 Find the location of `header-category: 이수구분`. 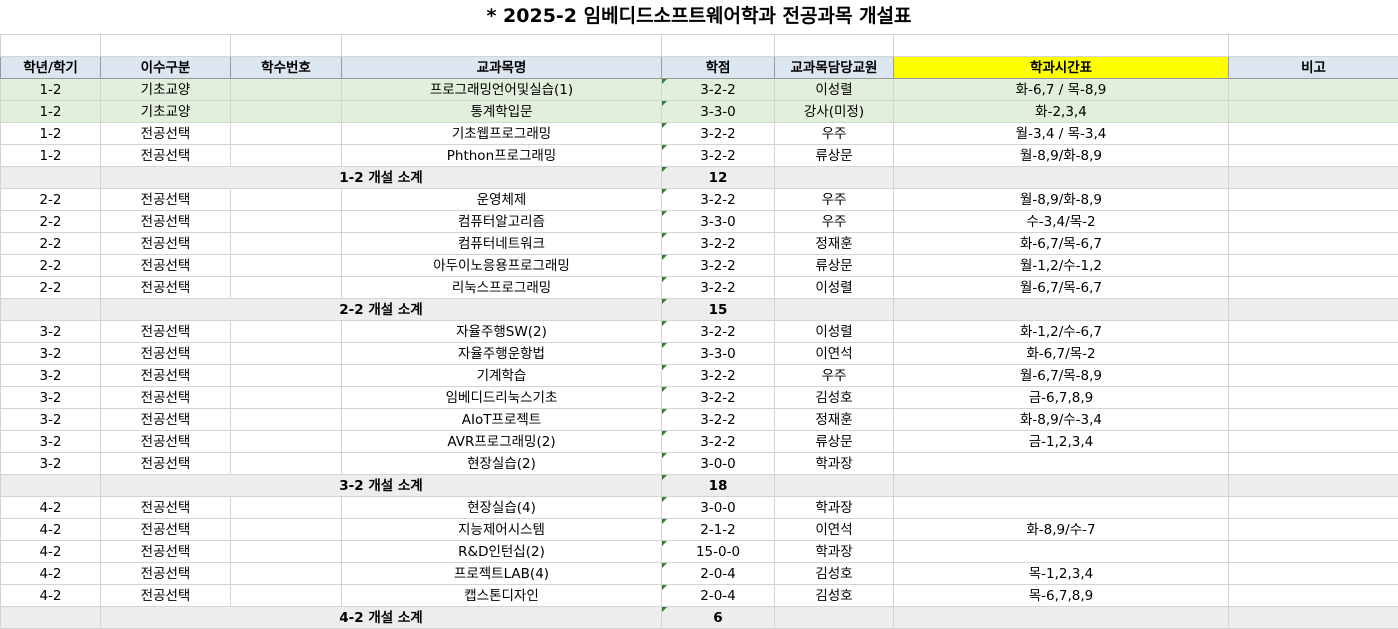

header-category: 이수구분 is located at coordinates (166, 68).